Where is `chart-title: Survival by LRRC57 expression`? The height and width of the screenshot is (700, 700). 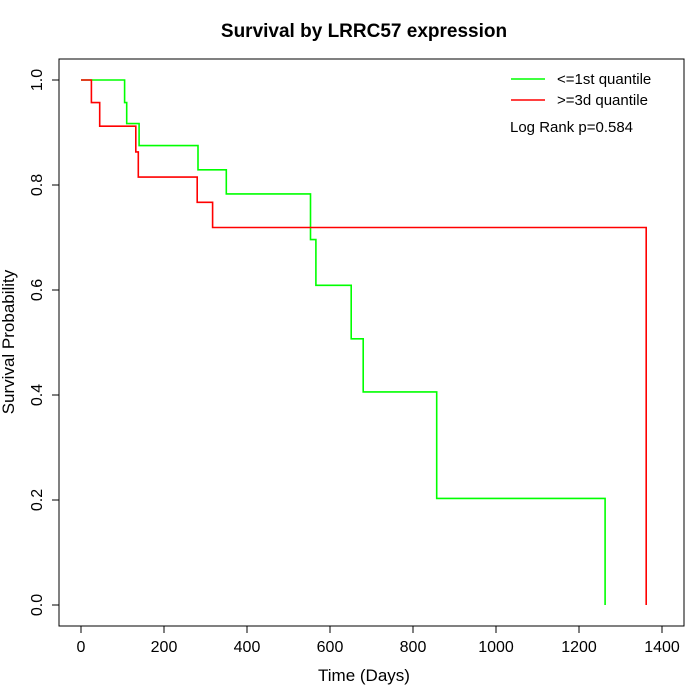 chart-title: Survival by LRRC57 expression is located at coordinates (364, 31).